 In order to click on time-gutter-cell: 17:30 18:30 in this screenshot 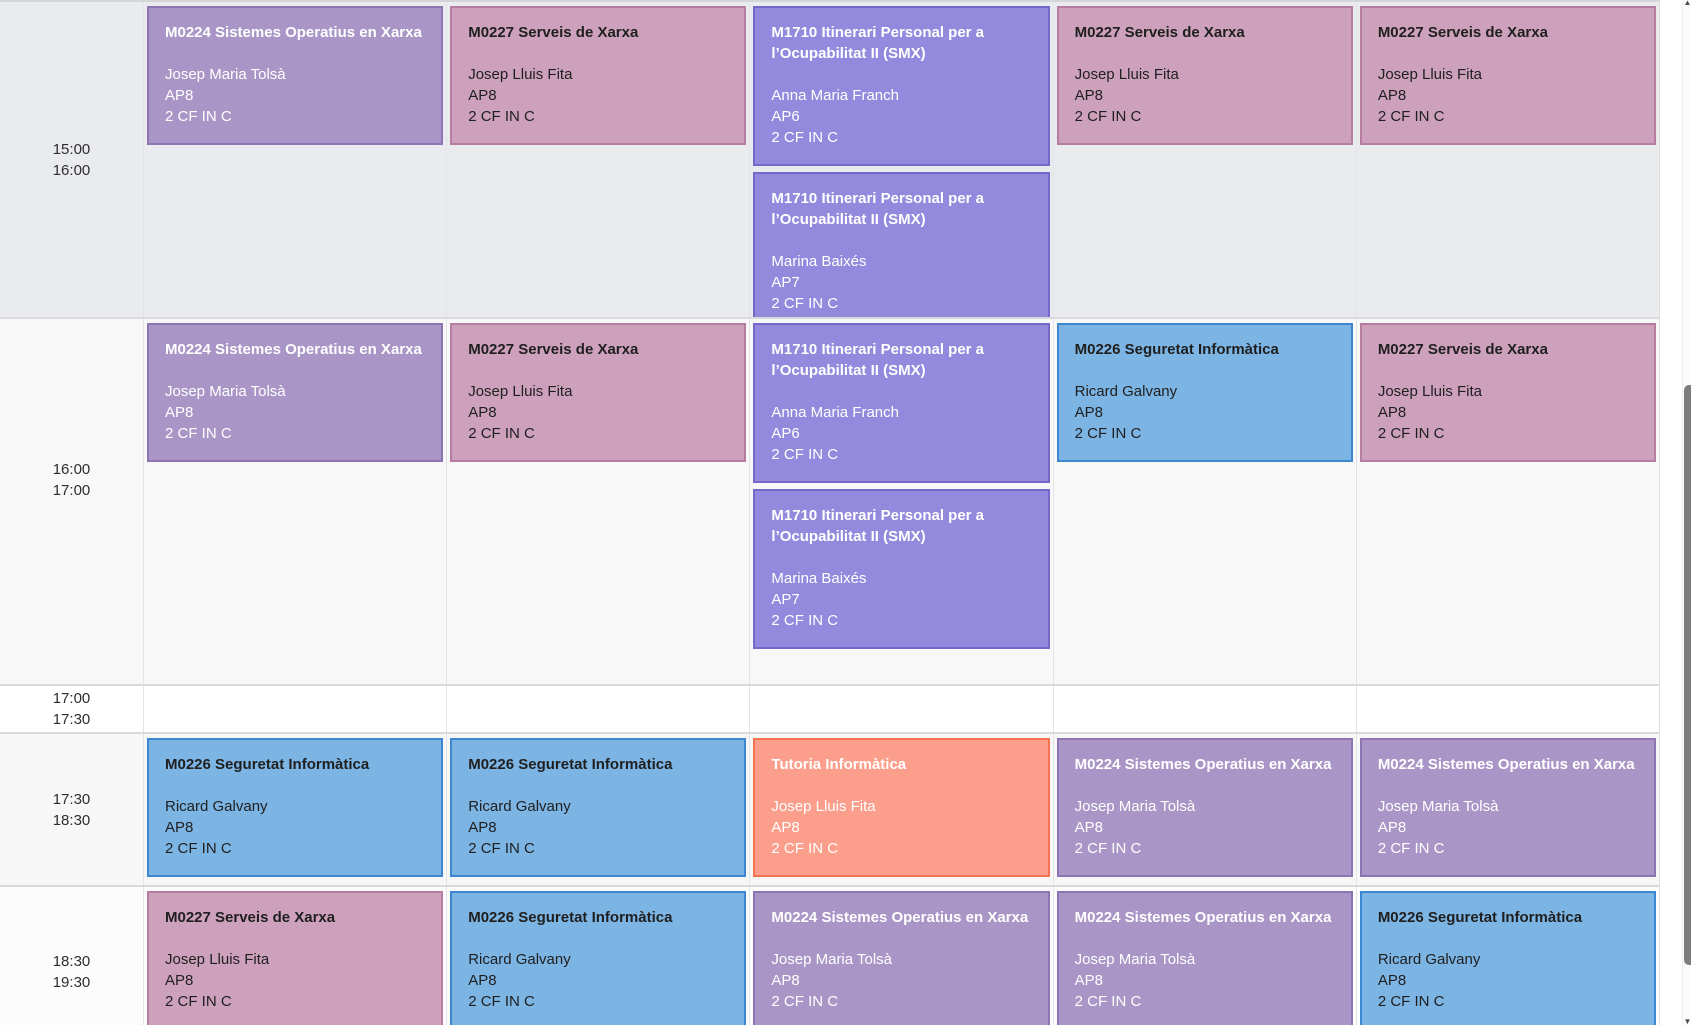, I will do `click(72, 809)`.